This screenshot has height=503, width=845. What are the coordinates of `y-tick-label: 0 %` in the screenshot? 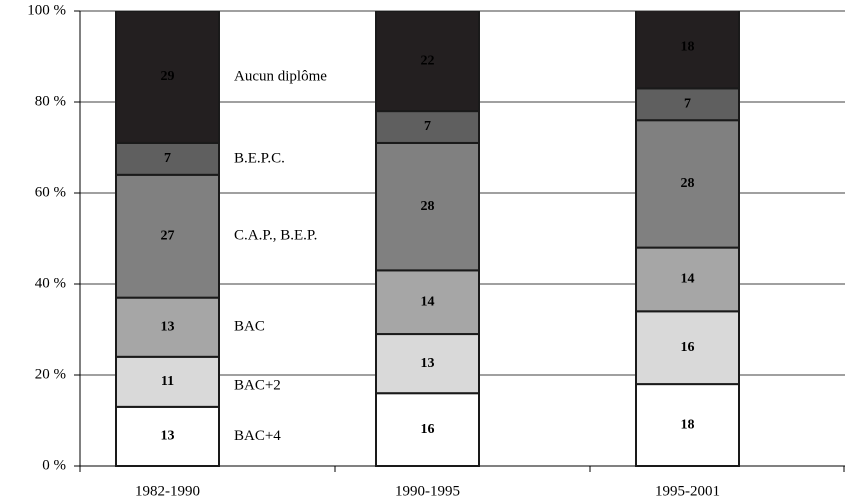 It's located at (54, 465).